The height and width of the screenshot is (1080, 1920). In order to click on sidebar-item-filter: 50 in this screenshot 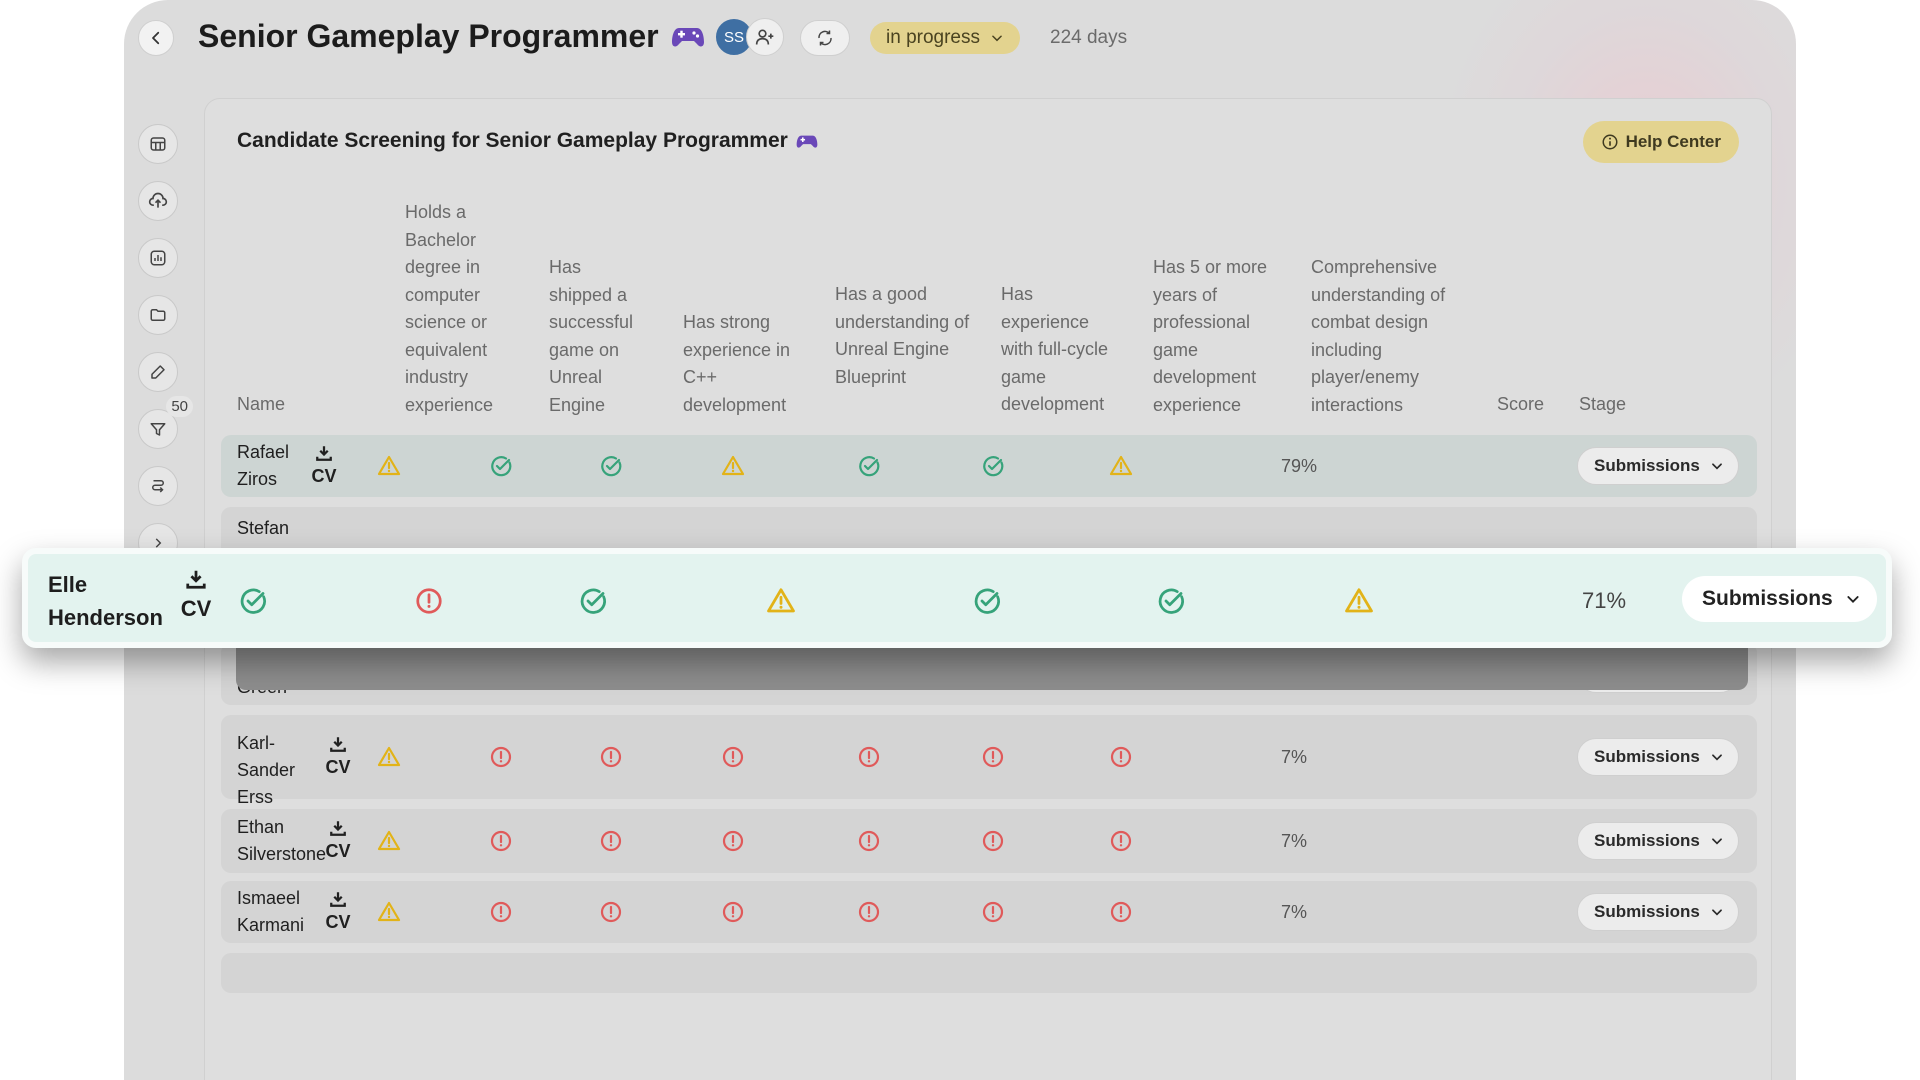, I will do `click(165, 422)`.